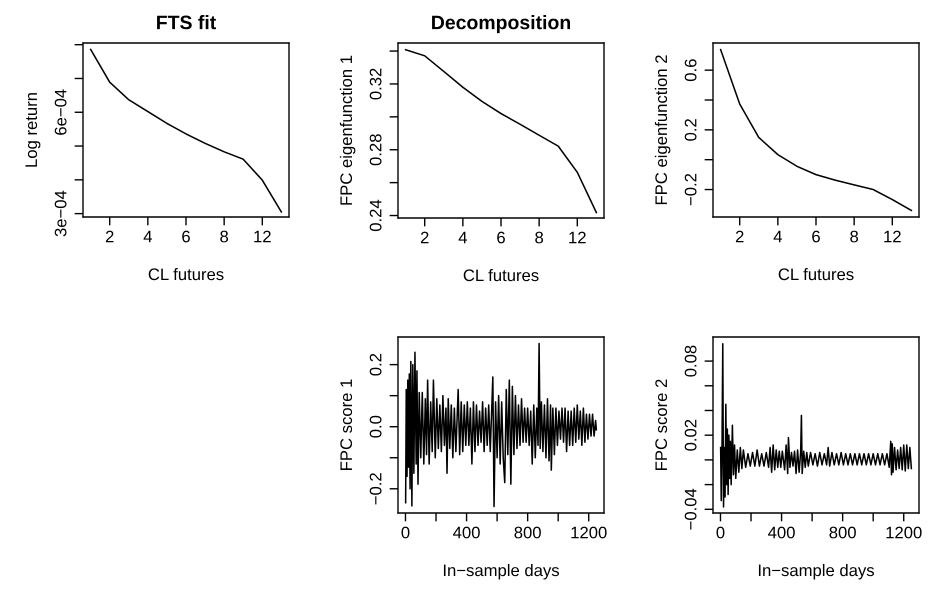  I want to click on y-tick-label: 0.6, so click(690, 70).